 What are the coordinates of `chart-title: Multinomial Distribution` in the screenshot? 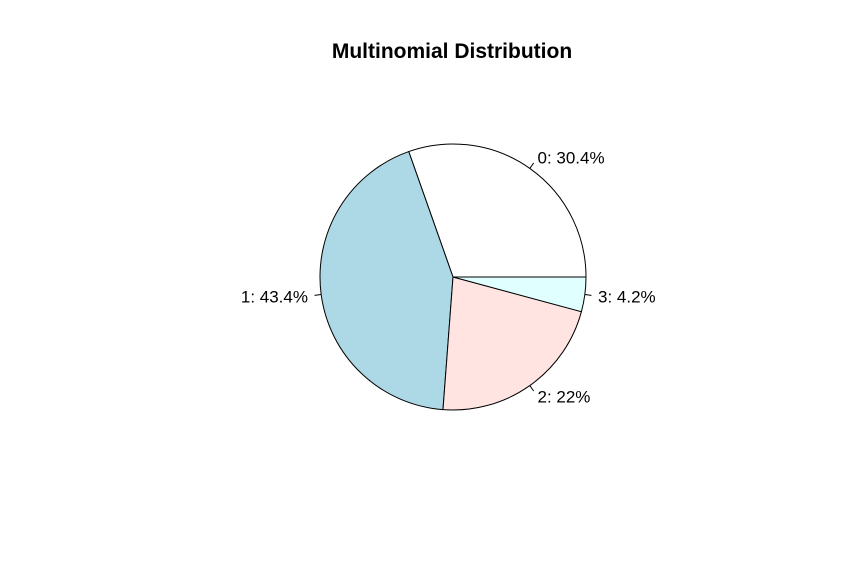 It's located at (452, 51).